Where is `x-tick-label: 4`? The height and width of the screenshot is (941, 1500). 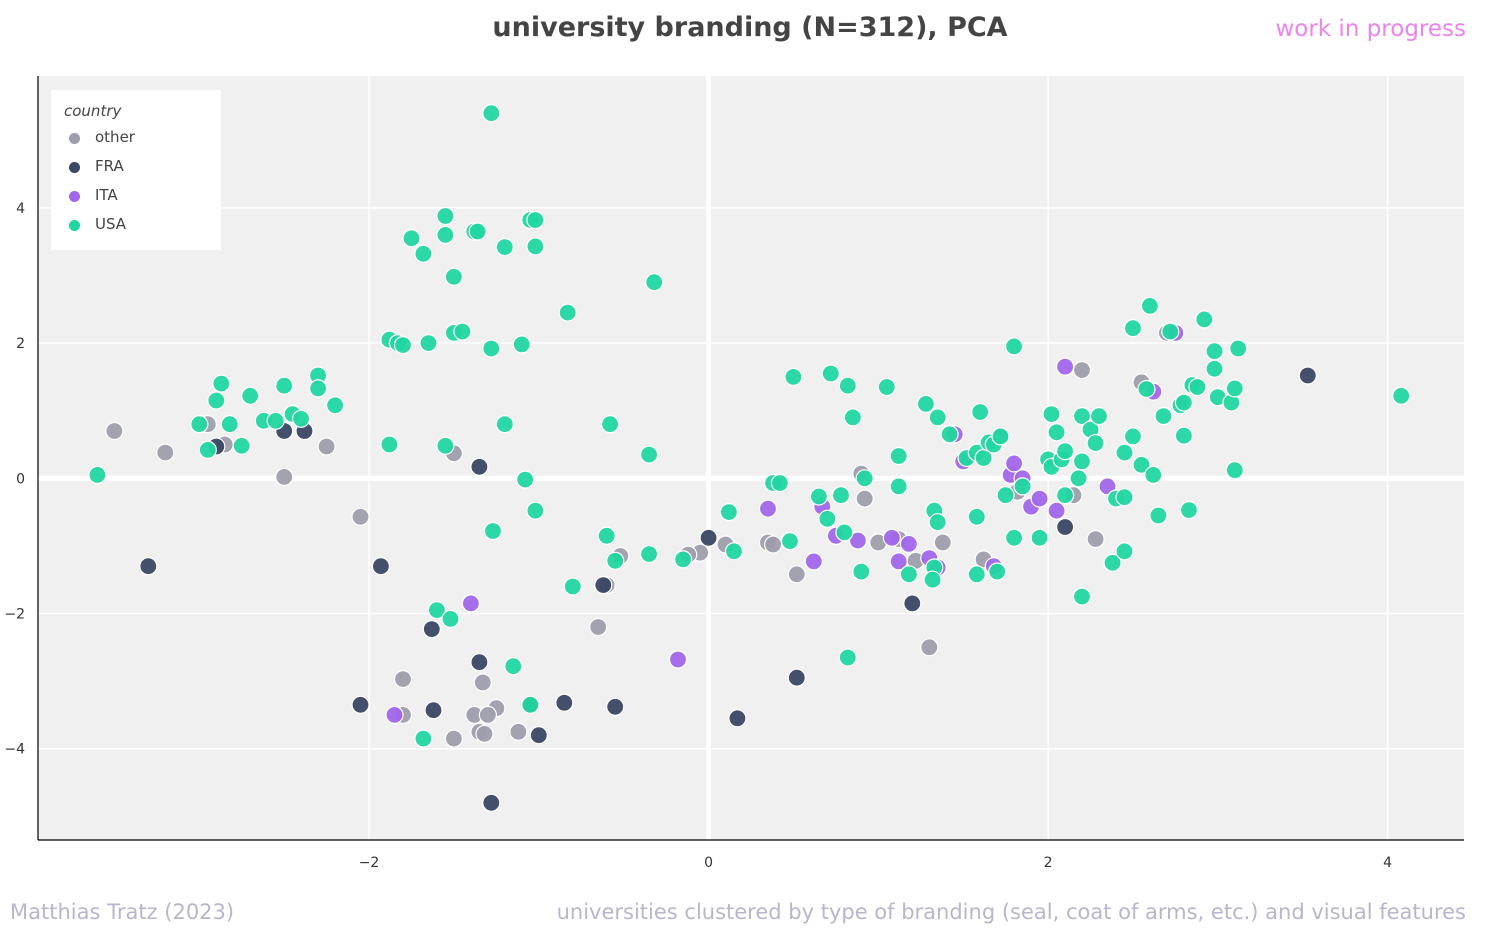
x-tick-label: 4 is located at coordinates (1387, 863).